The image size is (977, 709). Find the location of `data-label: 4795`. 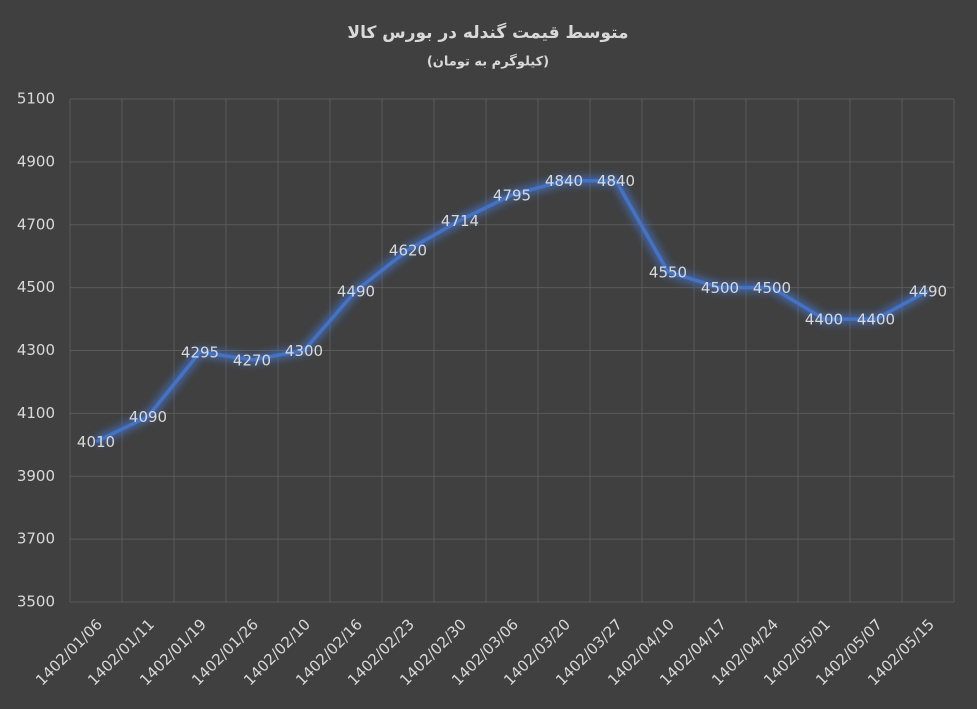

data-label: 4795 is located at coordinates (512, 195).